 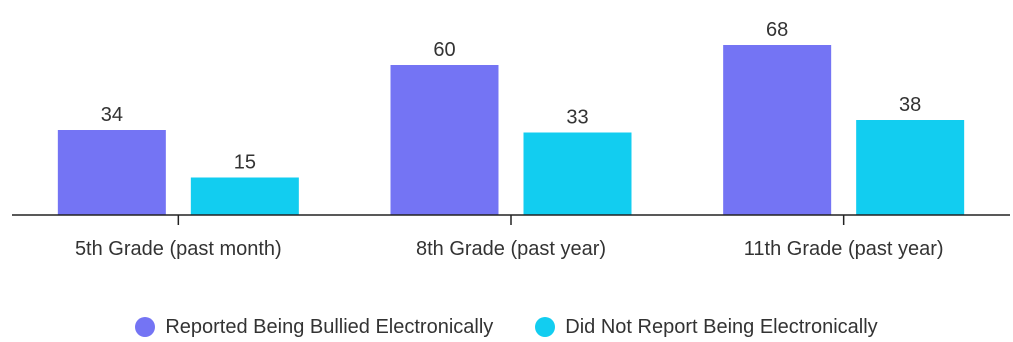 I want to click on legend-item-series-0: Reported Being Bullied Electronically, so click(x=314, y=327).